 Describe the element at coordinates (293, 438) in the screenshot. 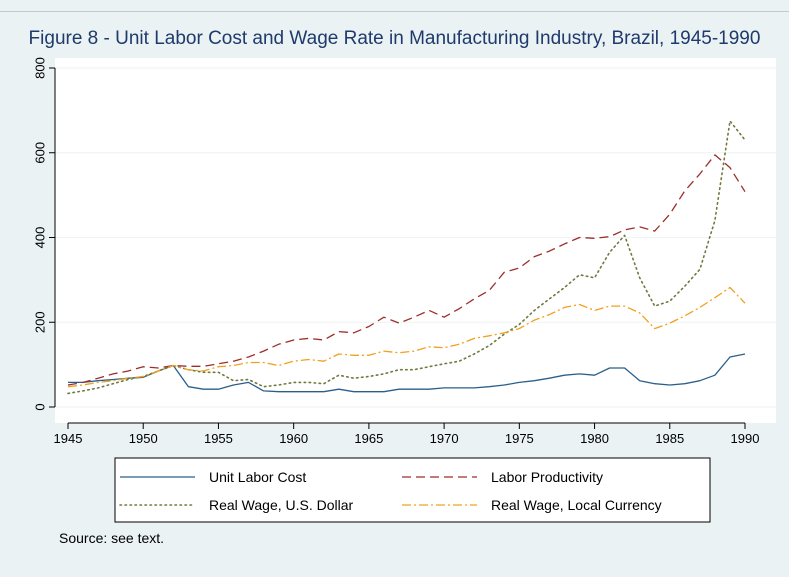

I see `x-tick-label: 1960` at that location.